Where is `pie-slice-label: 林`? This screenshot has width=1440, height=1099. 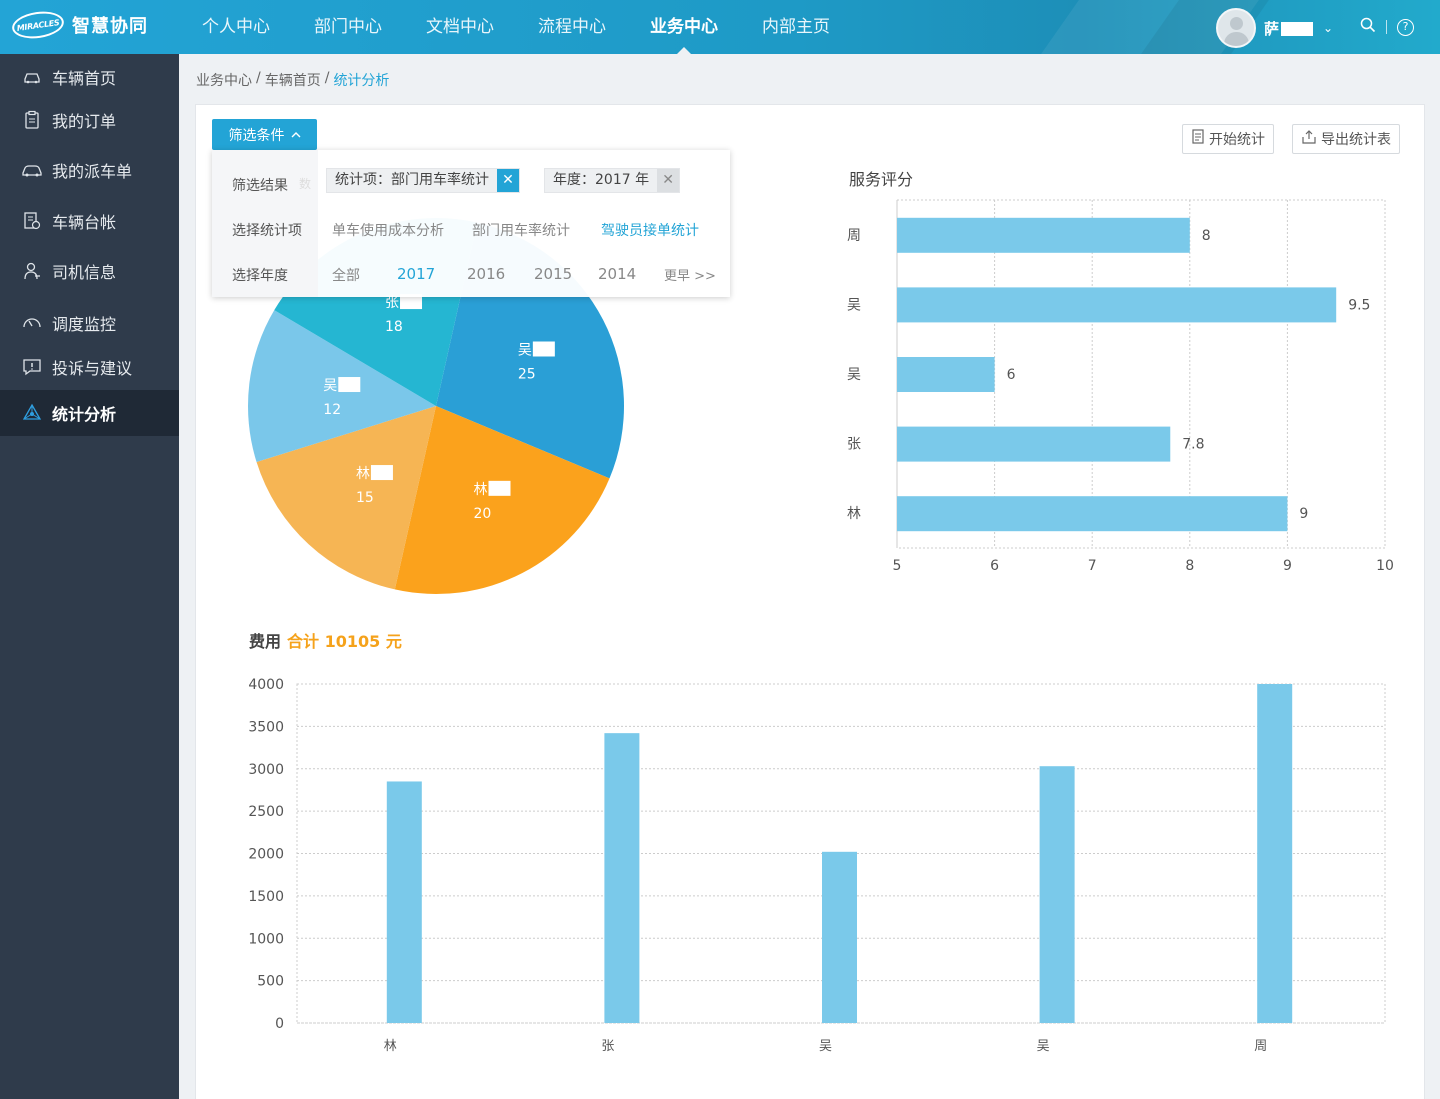
pie-slice-label: 林 is located at coordinates (481, 490).